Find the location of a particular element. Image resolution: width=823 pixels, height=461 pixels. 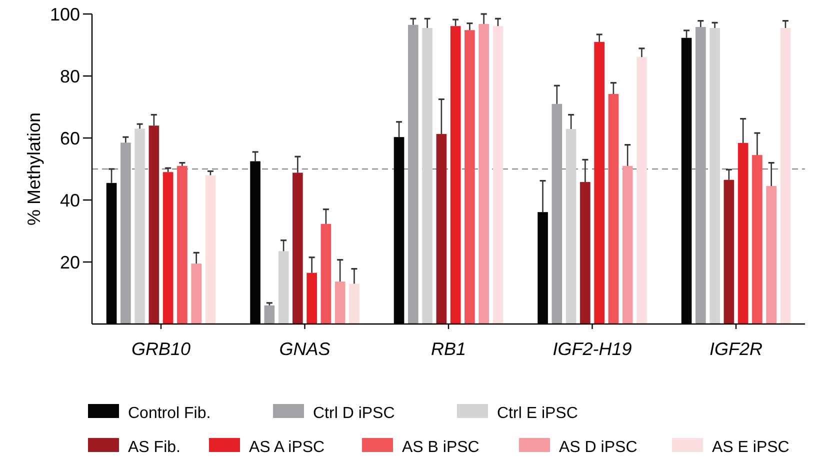

legend-label: AS A iPSC is located at coordinates (287, 447).